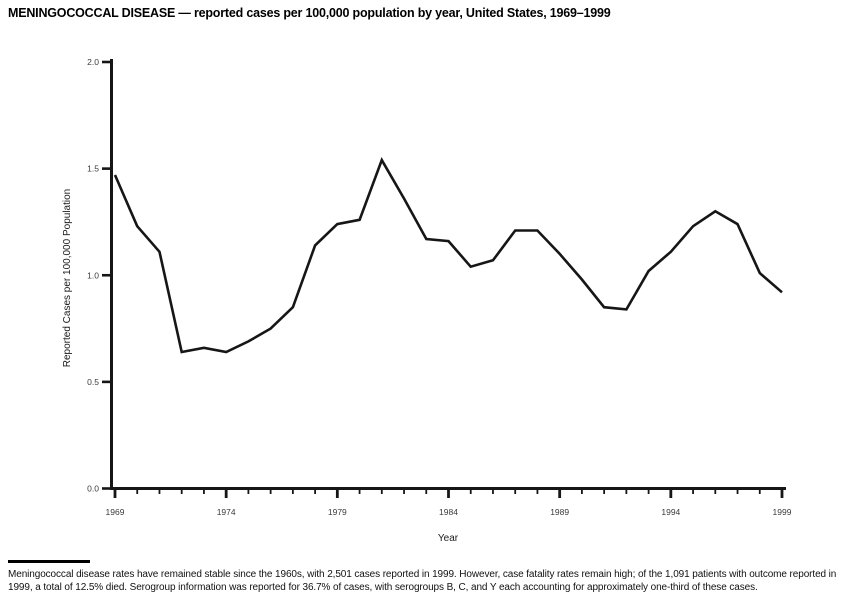  Describe the element at coordinates (93, 382) in the screenshot. I see `y-tick-label: 0.5` at that location.